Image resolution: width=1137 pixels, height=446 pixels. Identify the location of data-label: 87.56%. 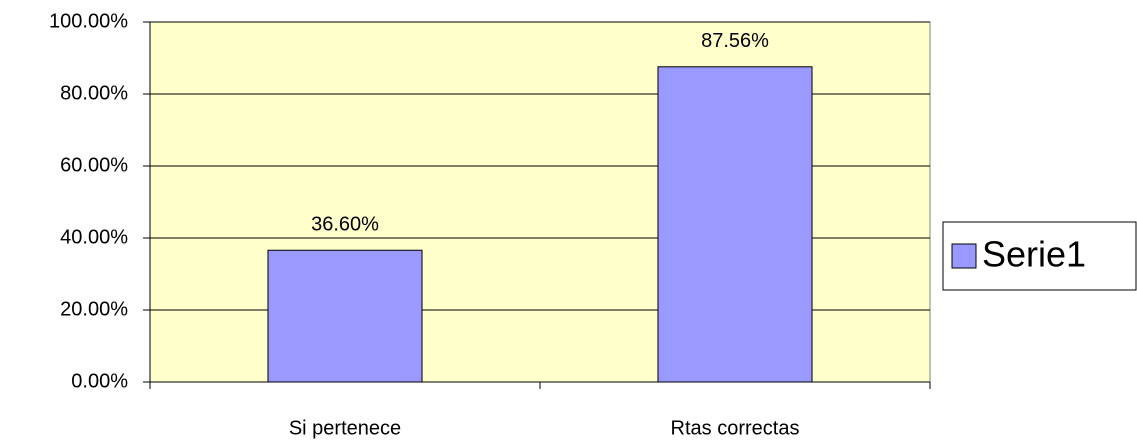
(735, 41).